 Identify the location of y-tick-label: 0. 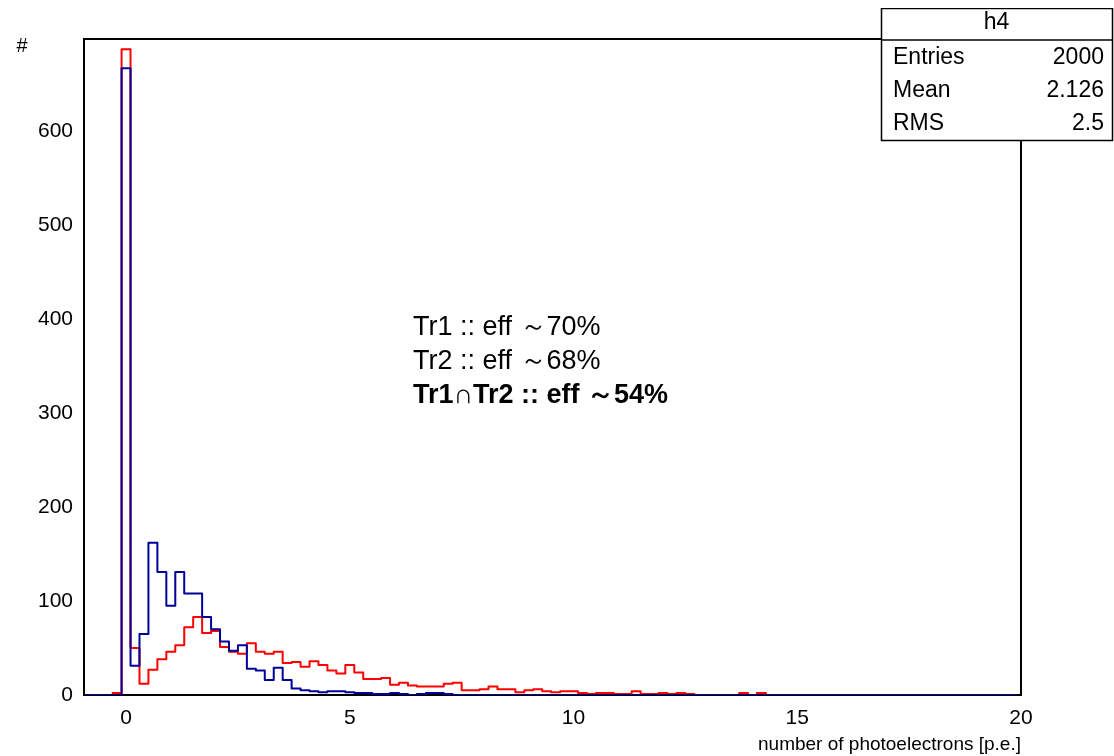
(67, 693).